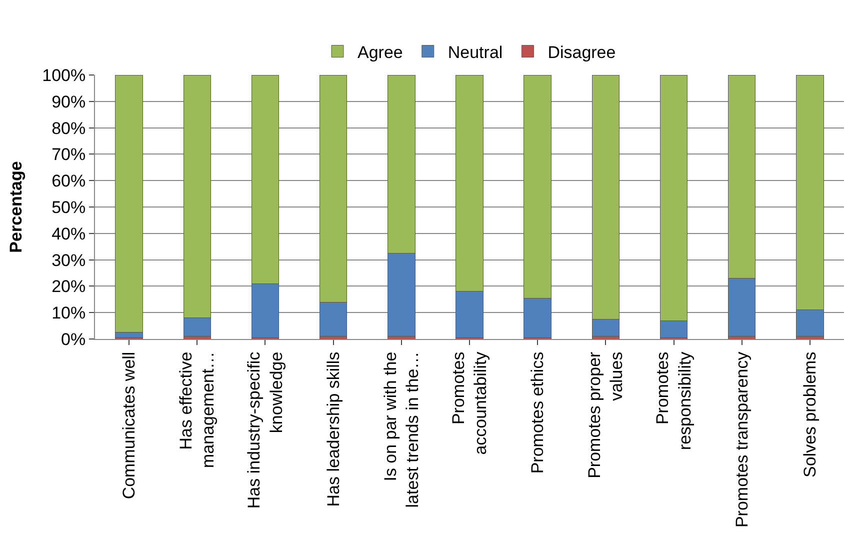  Describe the element at coordinates (333, 429) in the screenshot. I see `x-tick-label: Has leadership skills` at that location.